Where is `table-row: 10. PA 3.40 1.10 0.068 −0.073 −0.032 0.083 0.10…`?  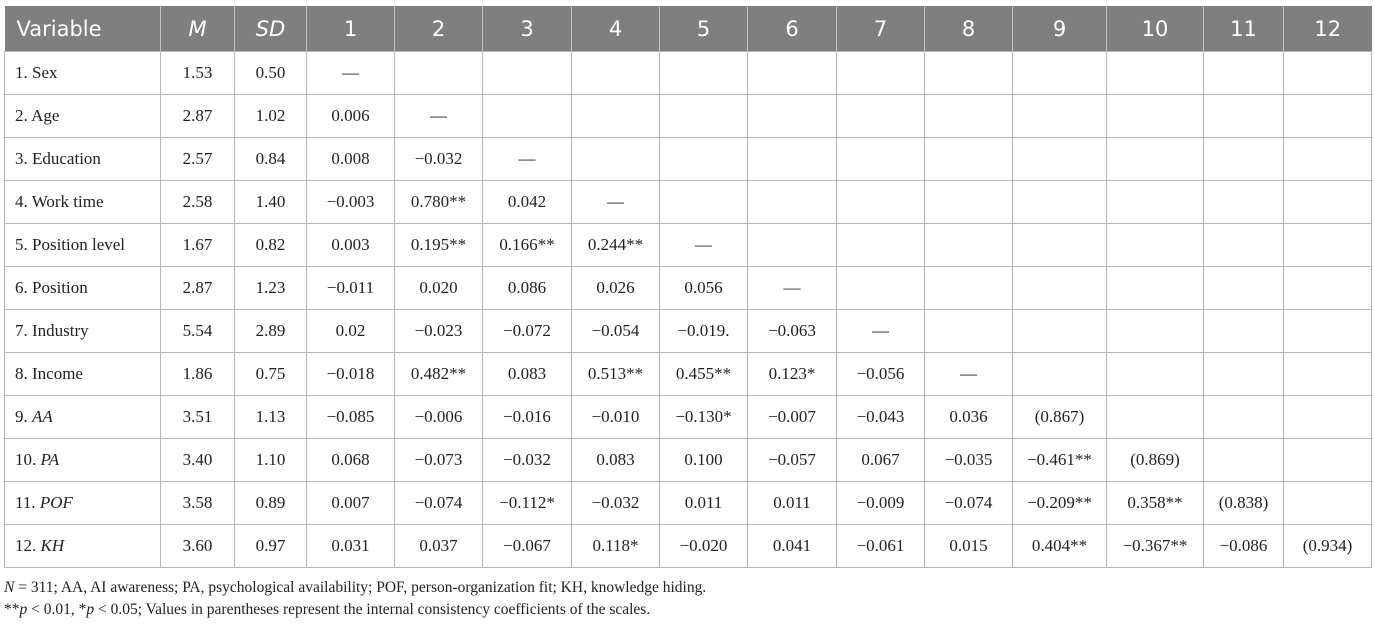
table-row: 10. PA 3.40 1.10 0.068 −0.073 −0.032 0.083 0.10… is located at coordinates (688, 460).